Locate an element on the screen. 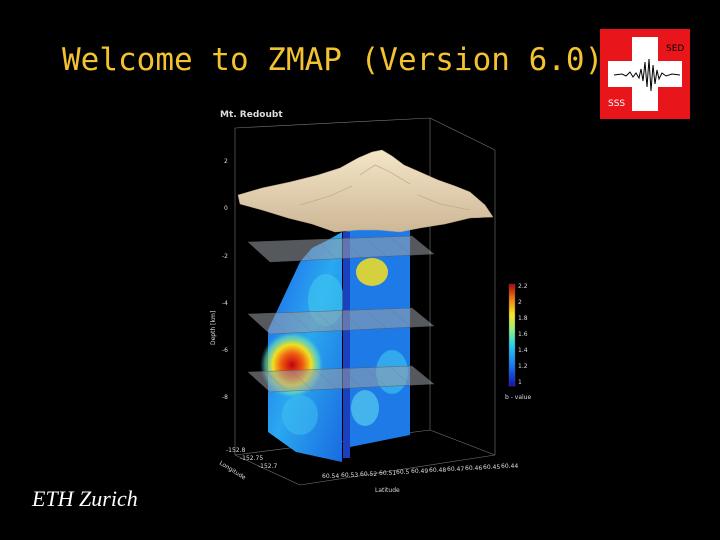 The image size is (720, 540). longitude-tick: -152.8 is located at coordinates (236, 450).